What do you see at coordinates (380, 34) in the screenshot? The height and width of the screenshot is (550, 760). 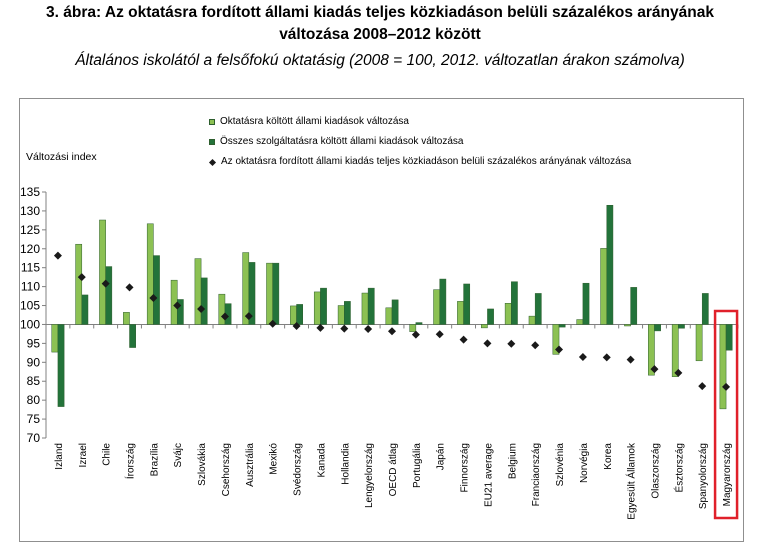 I see `chart-title-line-2: változása 2008–2012 között` at bounding box center [380, 34].